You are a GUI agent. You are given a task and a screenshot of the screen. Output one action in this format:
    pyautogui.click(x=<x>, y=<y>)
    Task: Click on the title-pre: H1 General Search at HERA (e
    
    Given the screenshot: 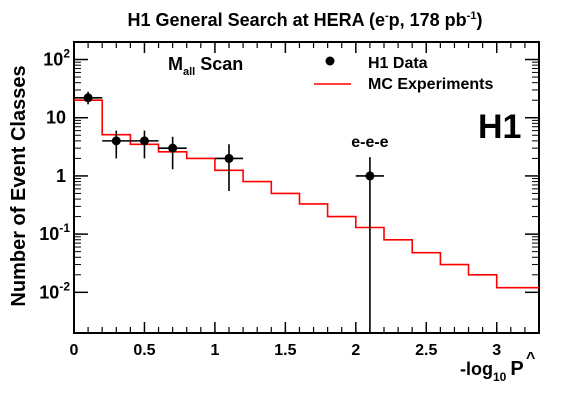 What is the action you would take?
    pyautogui.click(x=256, y=20)
    